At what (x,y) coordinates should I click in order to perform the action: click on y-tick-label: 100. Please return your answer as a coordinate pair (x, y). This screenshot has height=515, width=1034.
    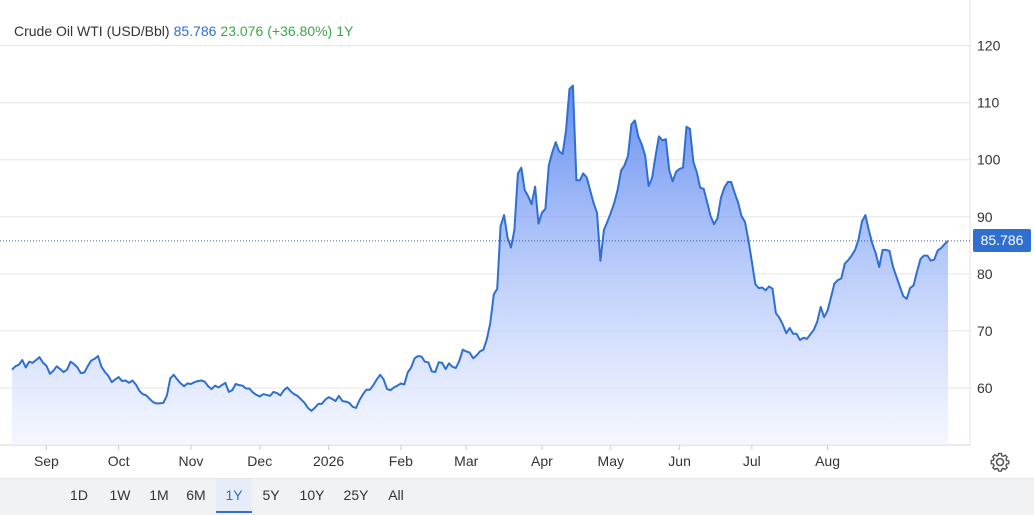
    Looking at the image, I should click on (989, 160).